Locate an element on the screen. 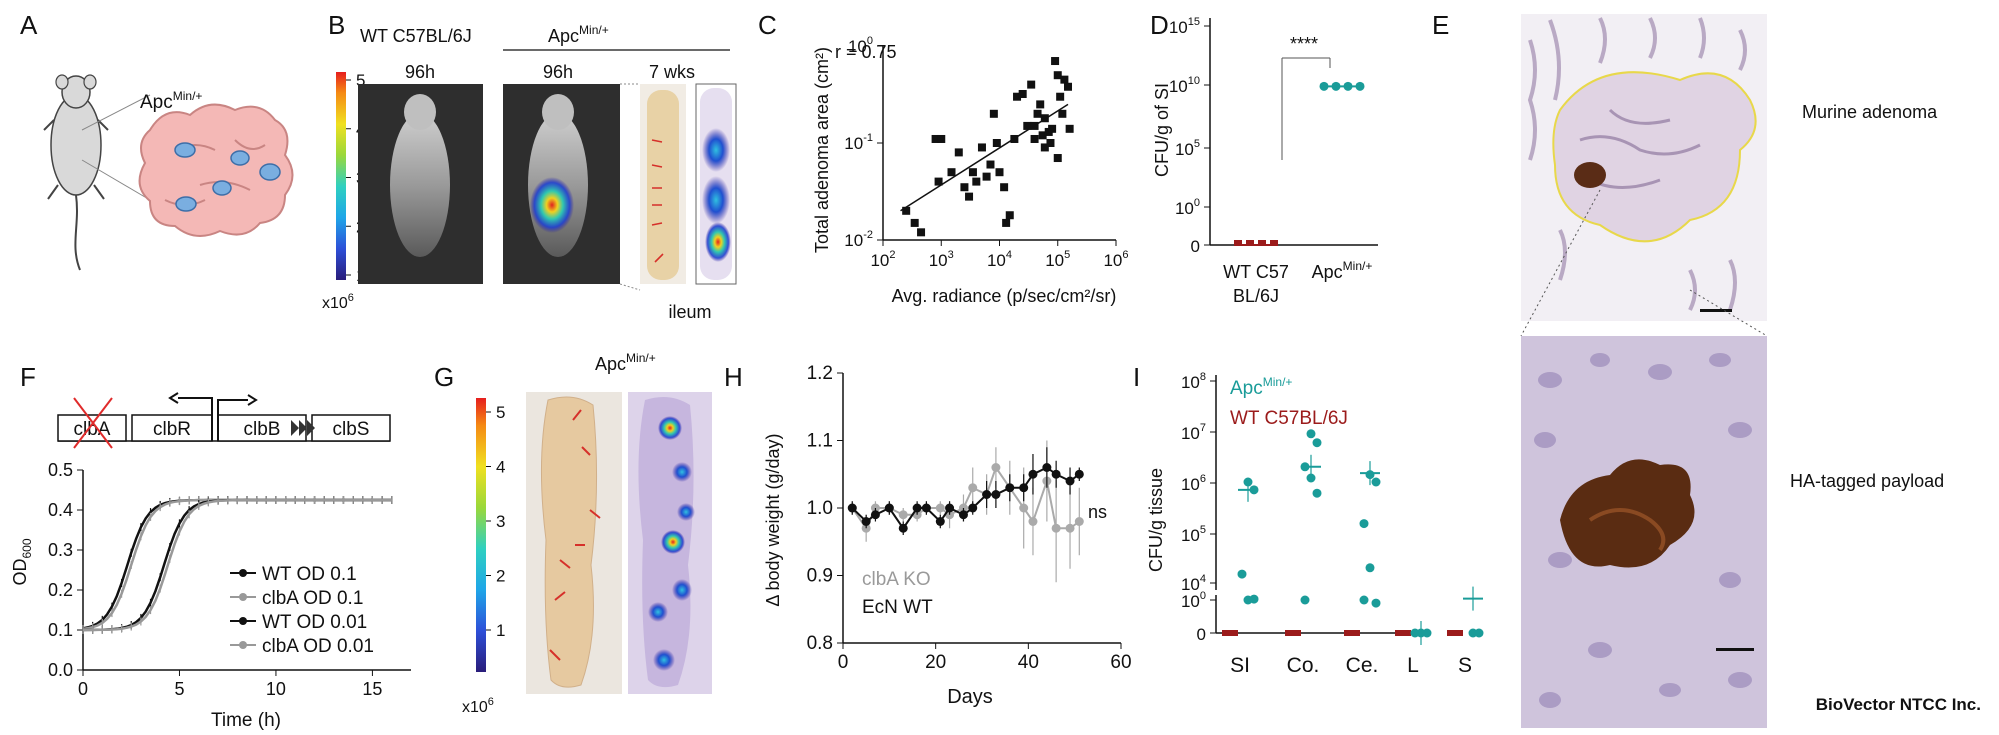 This screenshot has height=735, width=1999. i-y-tick-label: 10⁸ is located at coordinates (1193, 381).